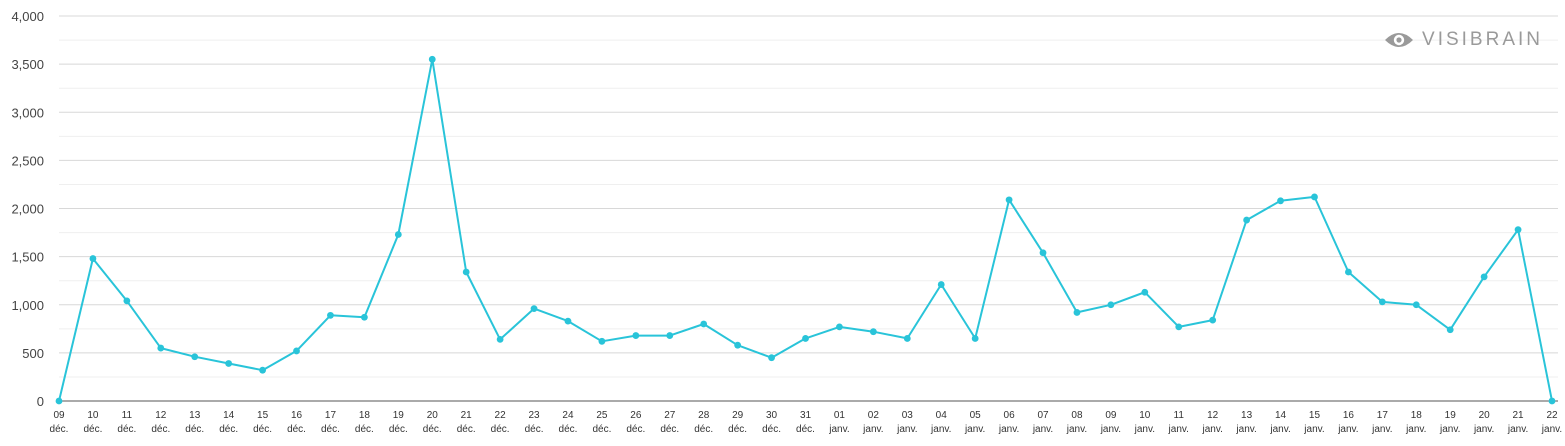  What do you see at coordinates (1076, 422) in the screenshot?
I see `x-tick-label: 08 janv.` at bounding box center [1076, 422].